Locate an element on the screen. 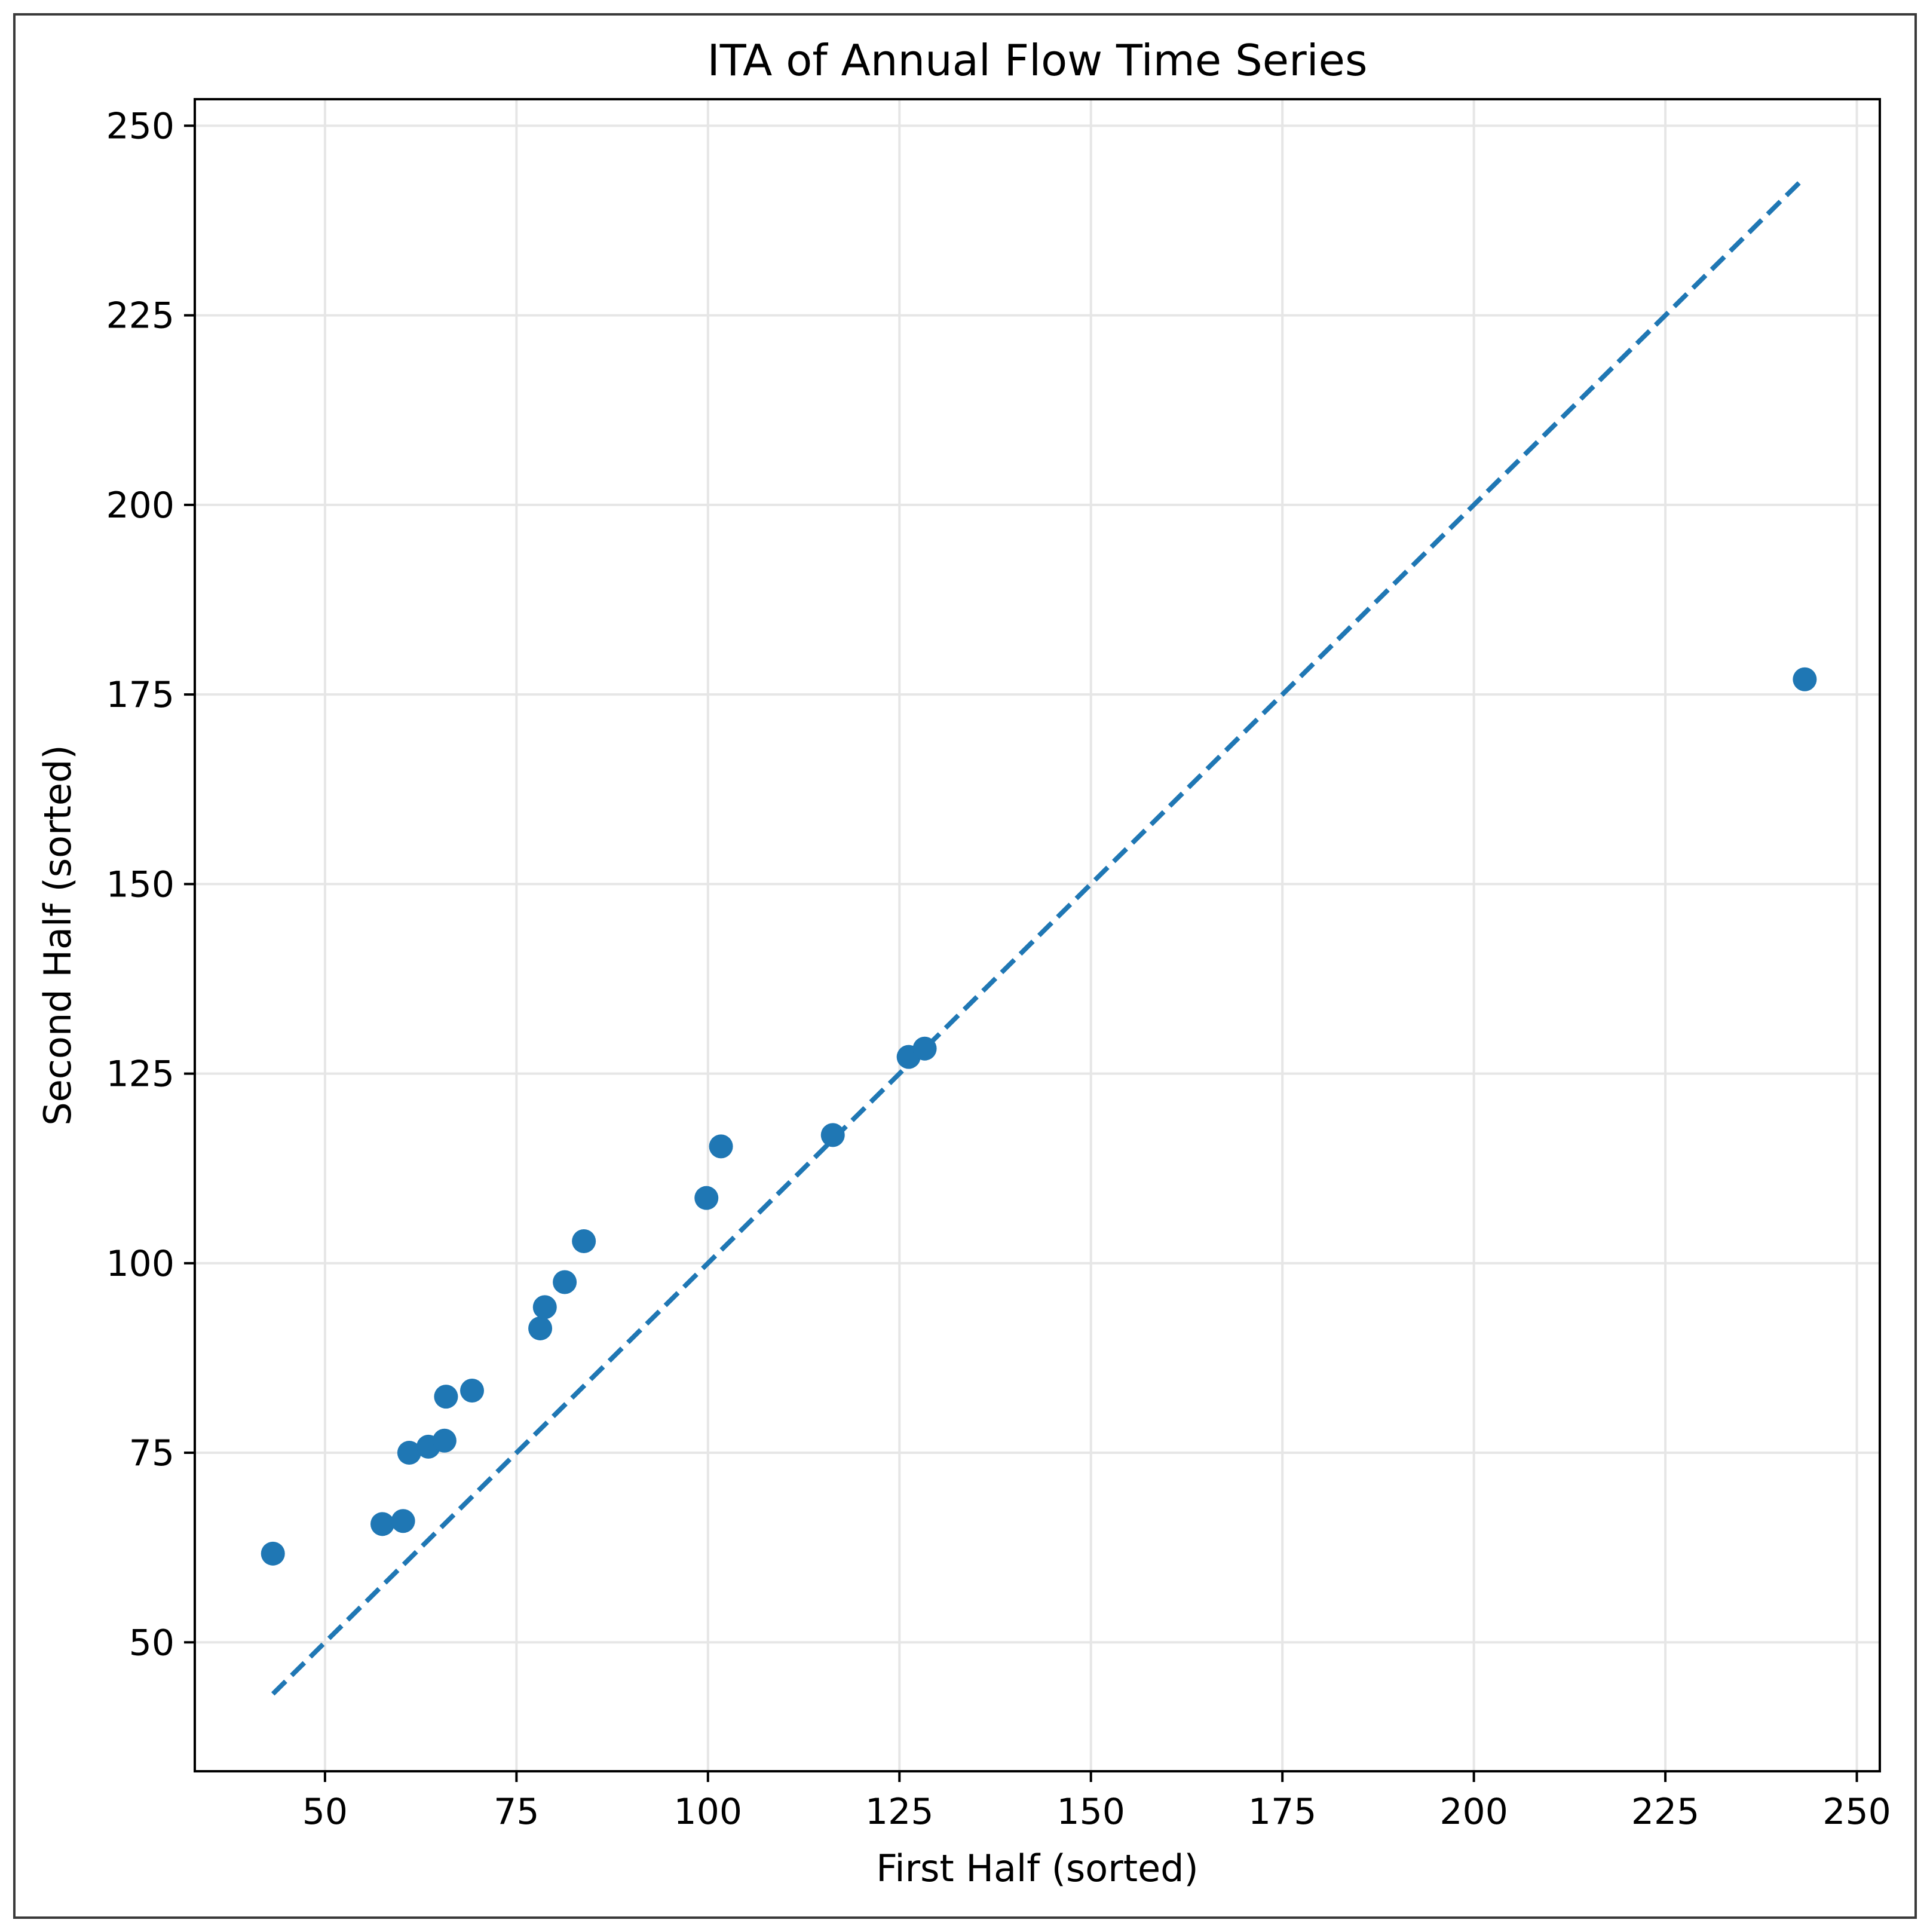  x-axis-label: First Half (sorted) is located at coordinates (1037, 1869).